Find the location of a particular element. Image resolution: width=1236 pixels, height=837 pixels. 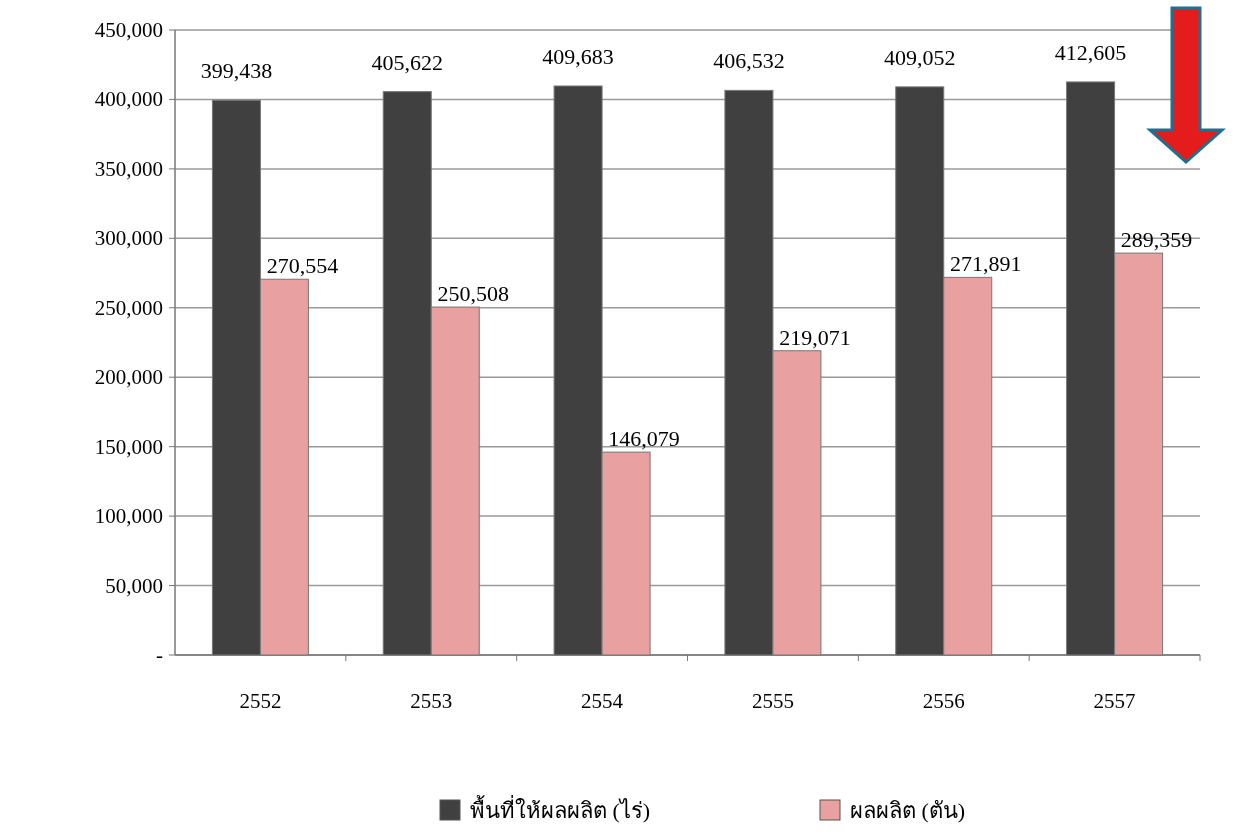

x-tick-label: 2557 is located at coordinates (1114, 701).